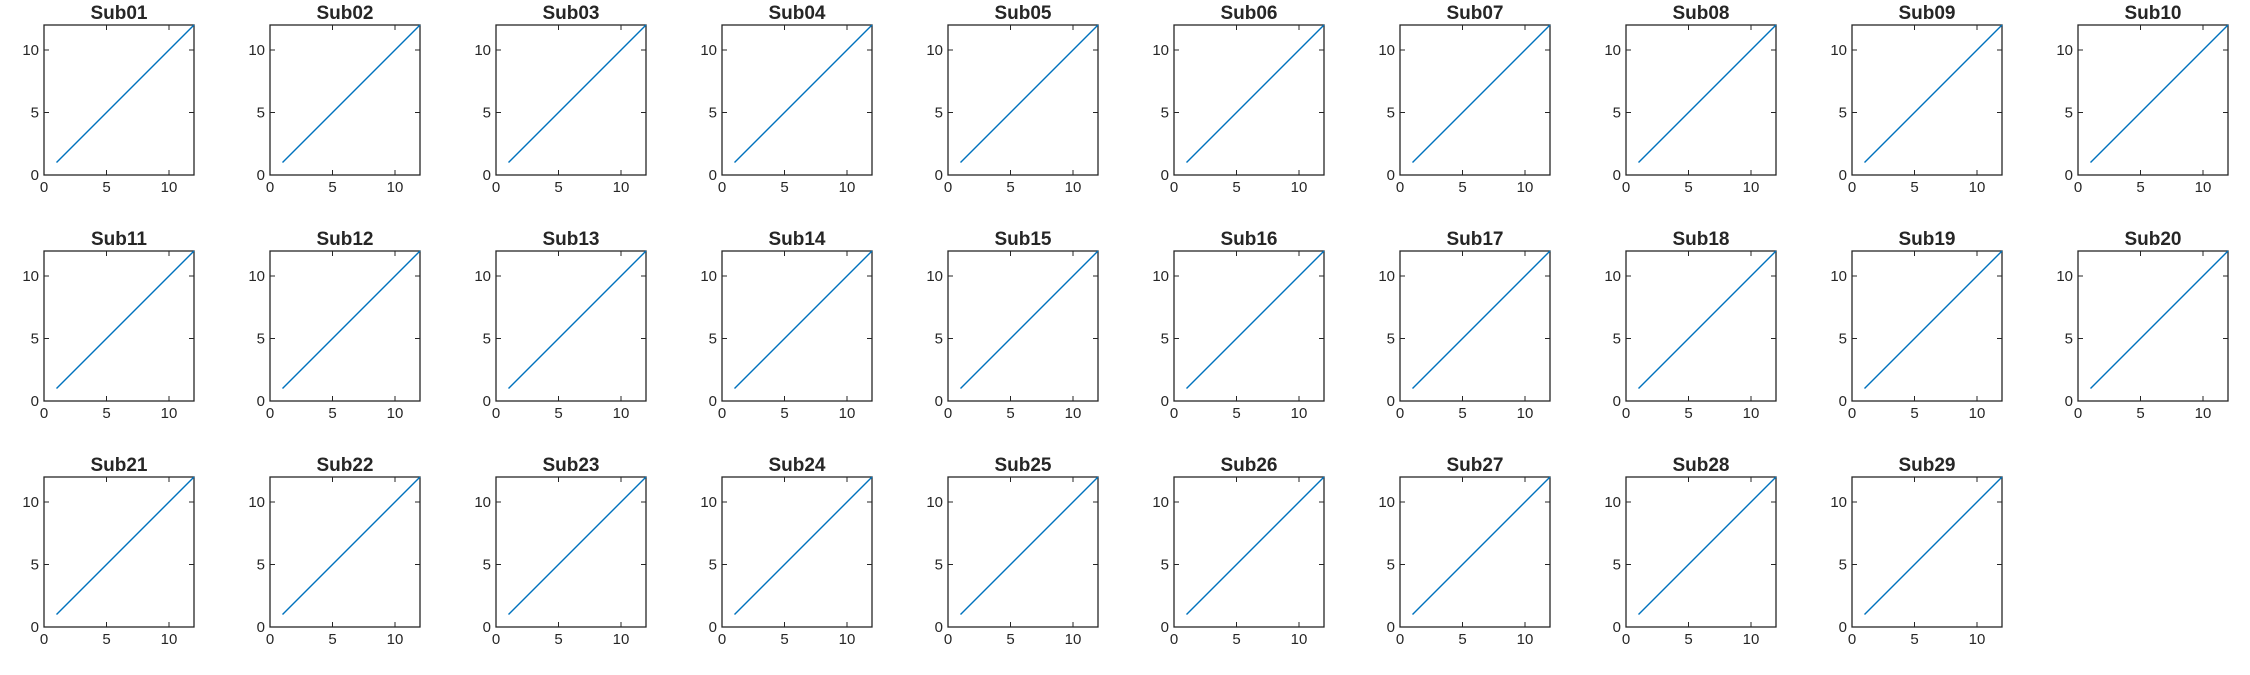  I want to click on subplot-13: Sub13 0 5 10 0 5 10, so click(560, 325).